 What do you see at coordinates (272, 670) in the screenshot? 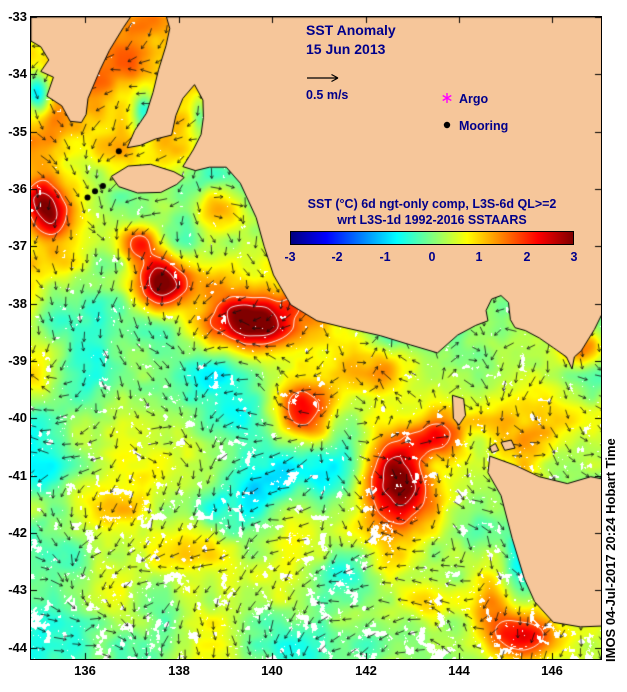
I see `x-axis-tick-label: 140` at bounding box center [272, 670].